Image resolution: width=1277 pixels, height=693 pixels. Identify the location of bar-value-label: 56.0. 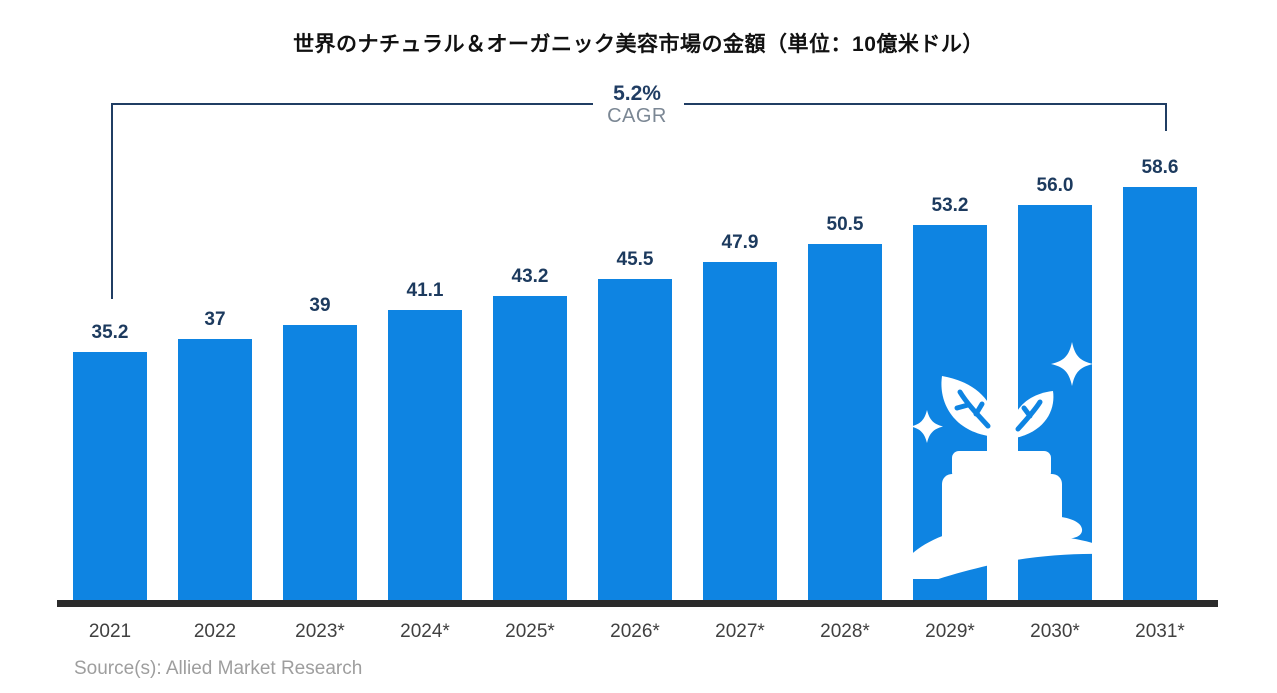
(1055, 185).